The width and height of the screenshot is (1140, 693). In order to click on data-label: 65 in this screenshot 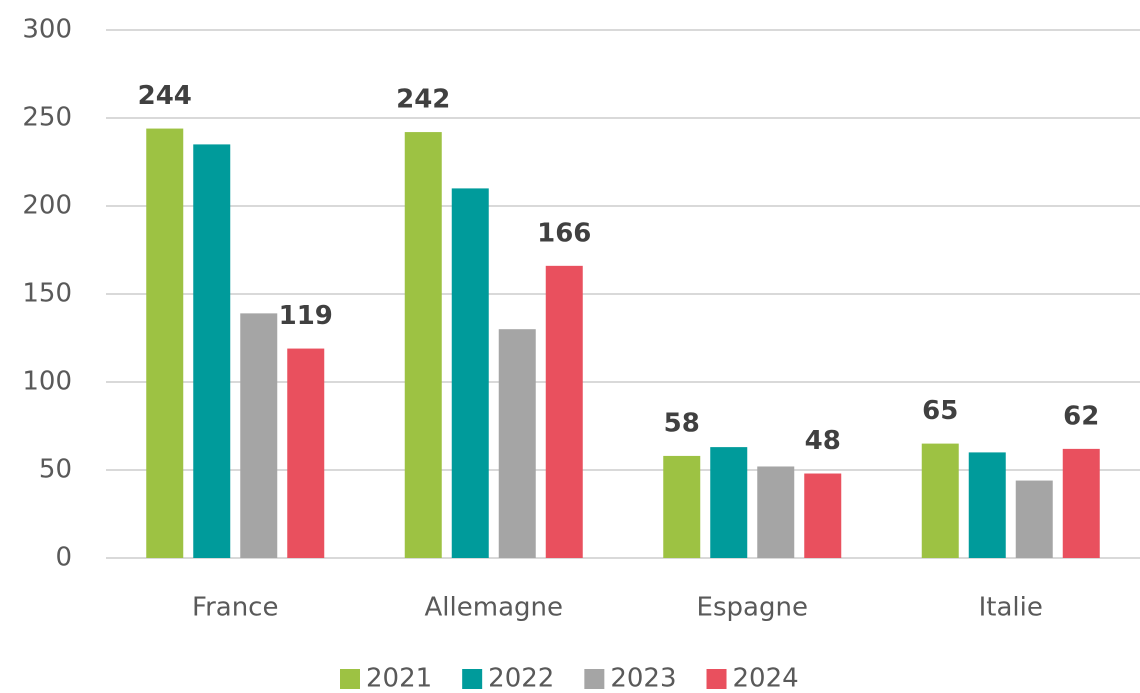, I will do `click(940, 411)`.